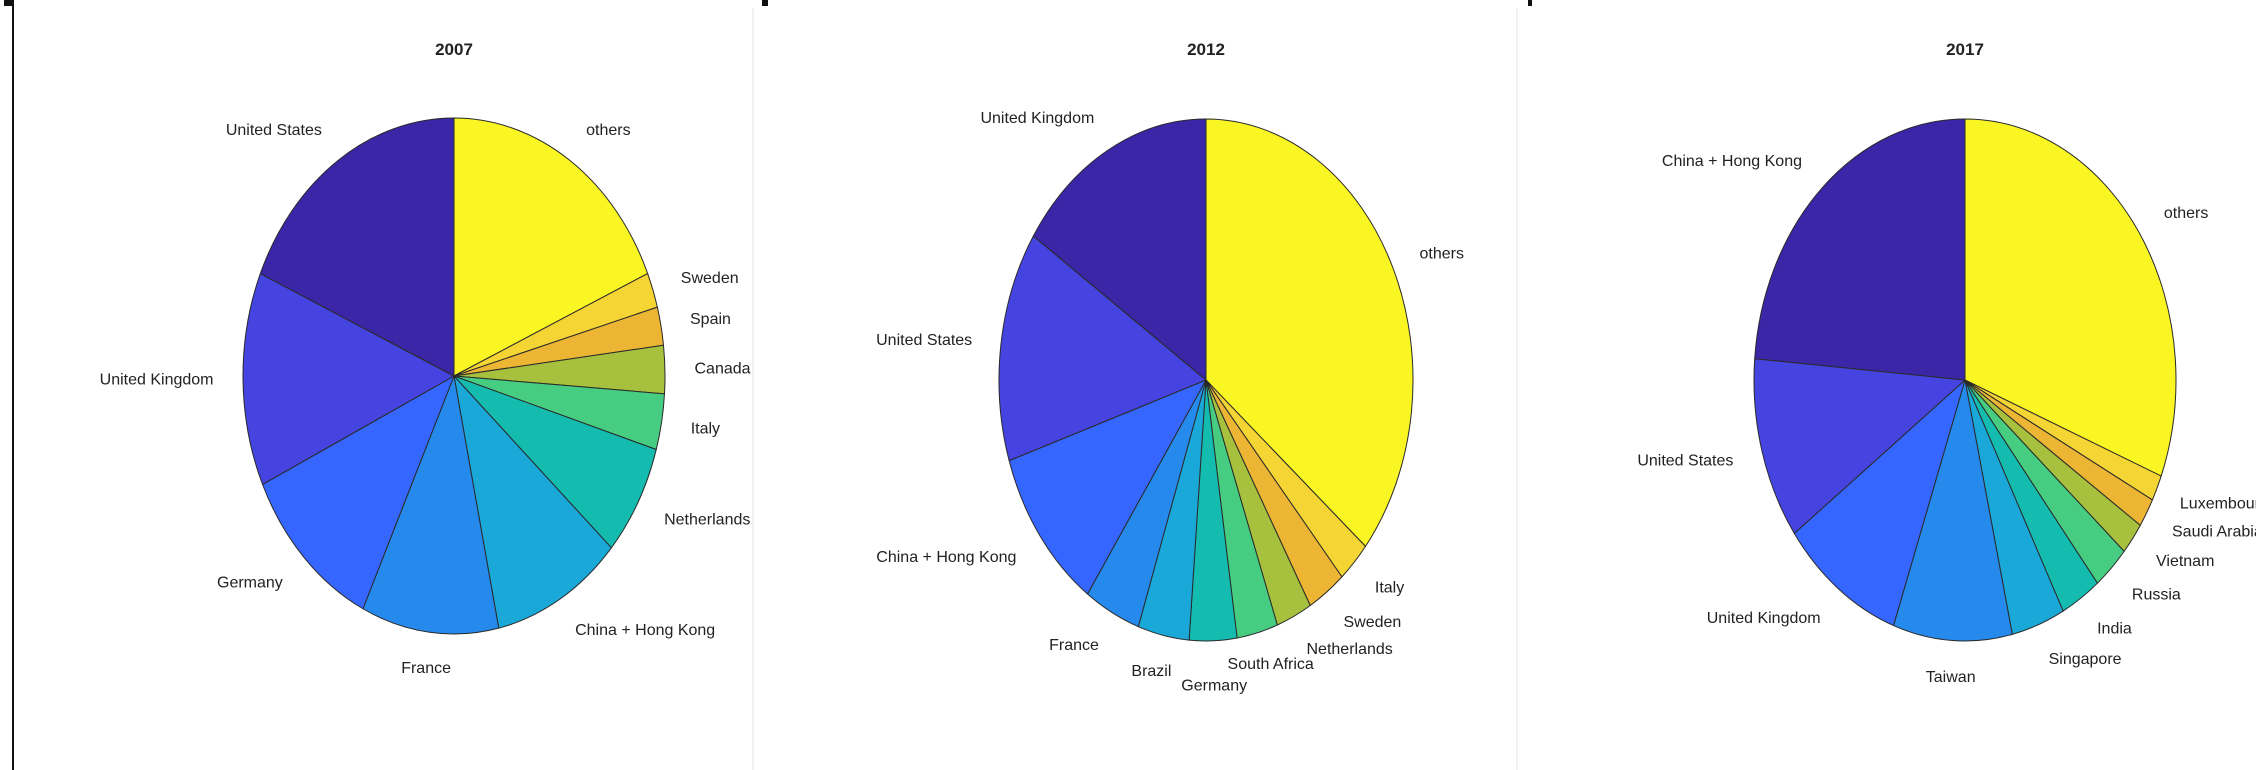 This screenshot has height=770, width=2256. Describe the element at coordinates (11, 3) in the screenshot. I see `frame-tick` at that location.